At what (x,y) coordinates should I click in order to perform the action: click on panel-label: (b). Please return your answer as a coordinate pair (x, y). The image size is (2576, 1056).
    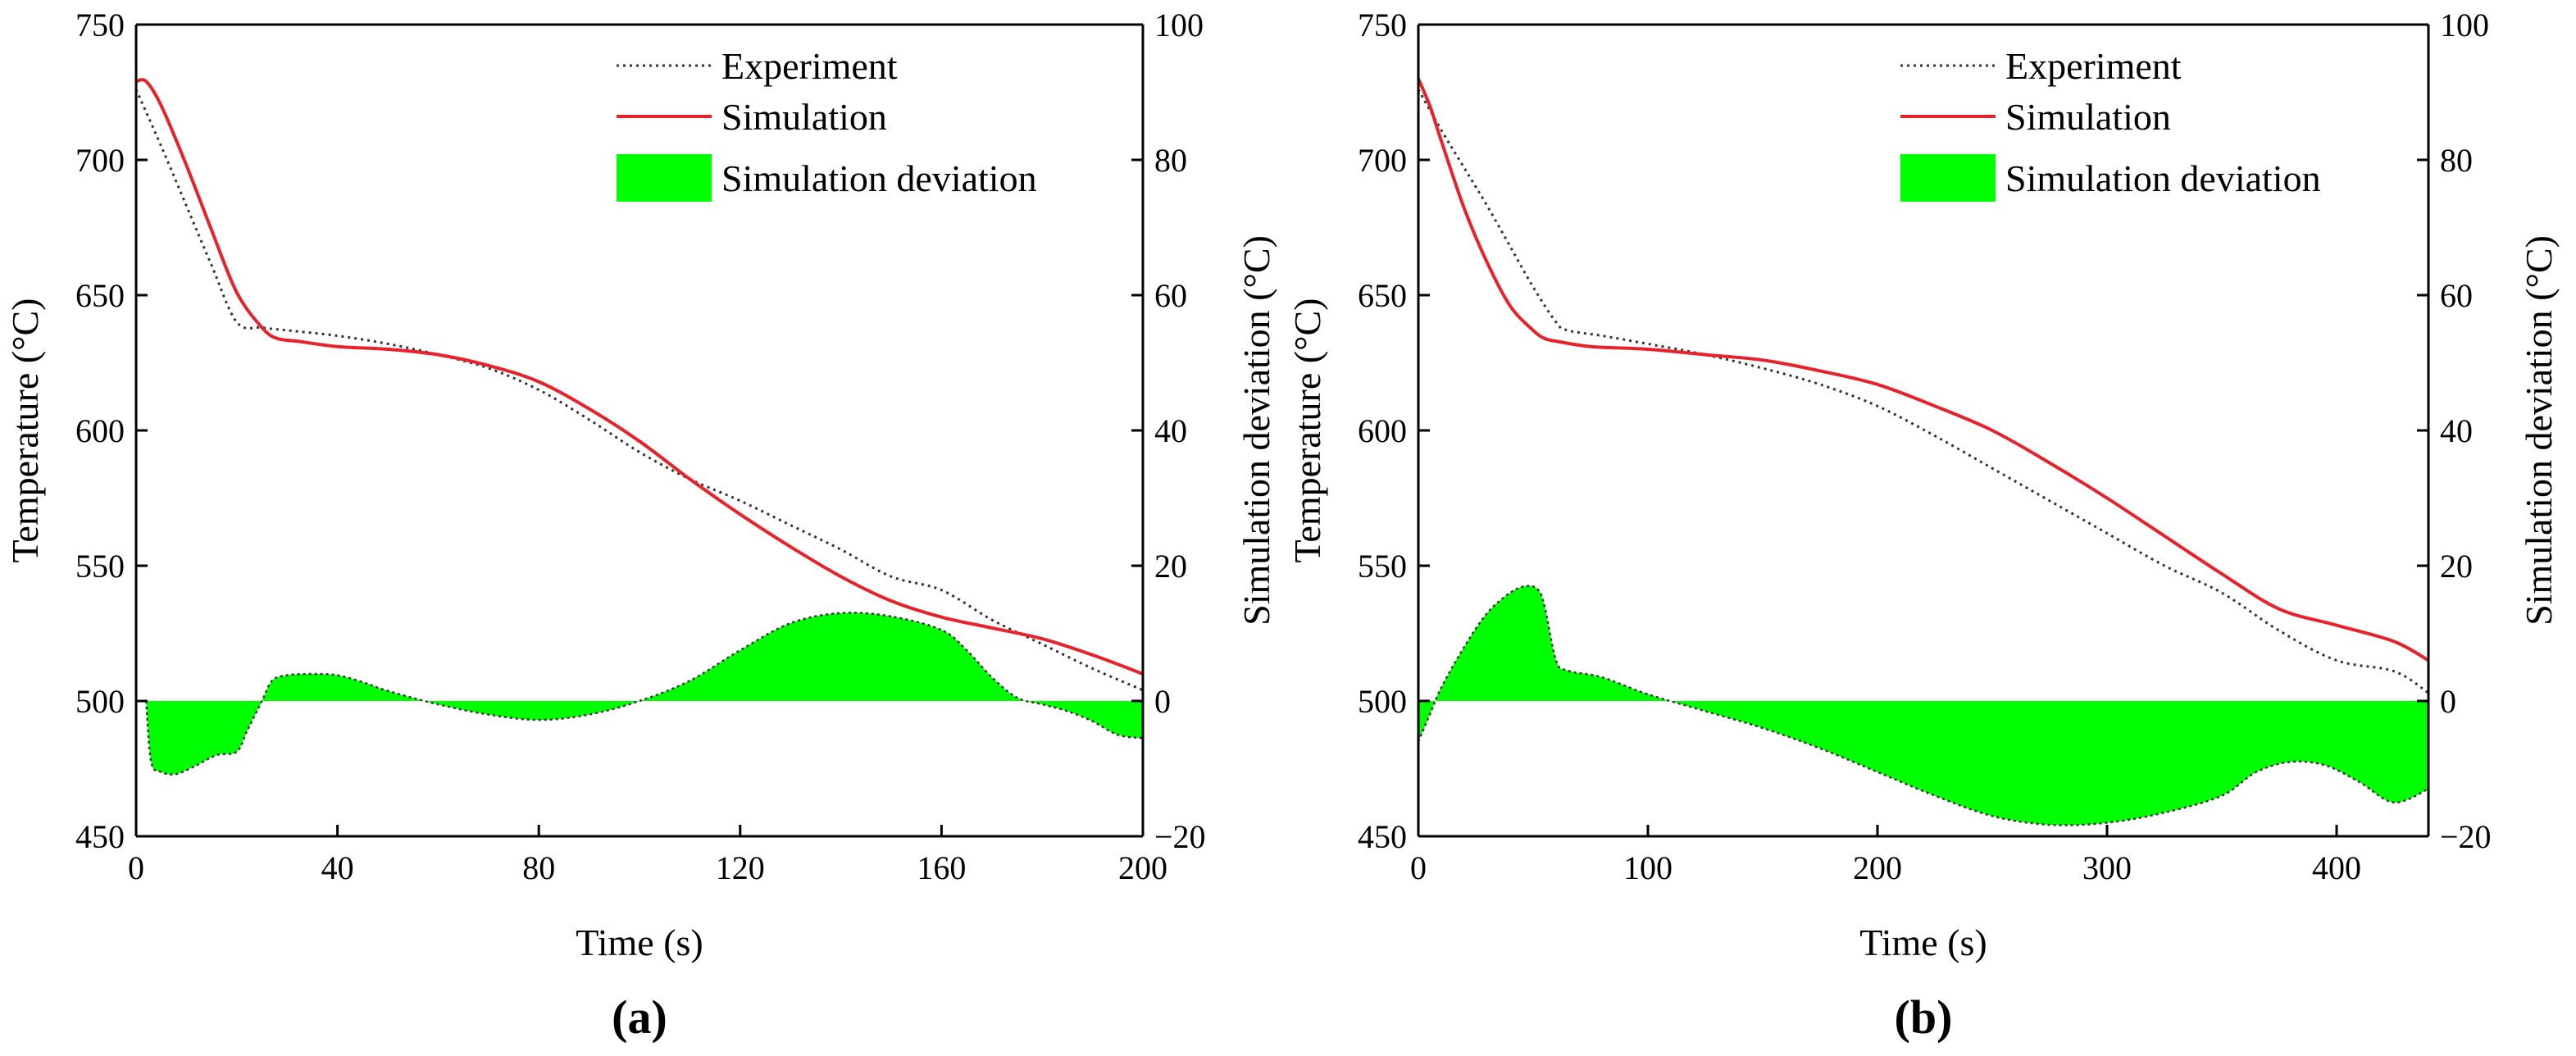
    Looking at the image, I should click on (1924, 1017).